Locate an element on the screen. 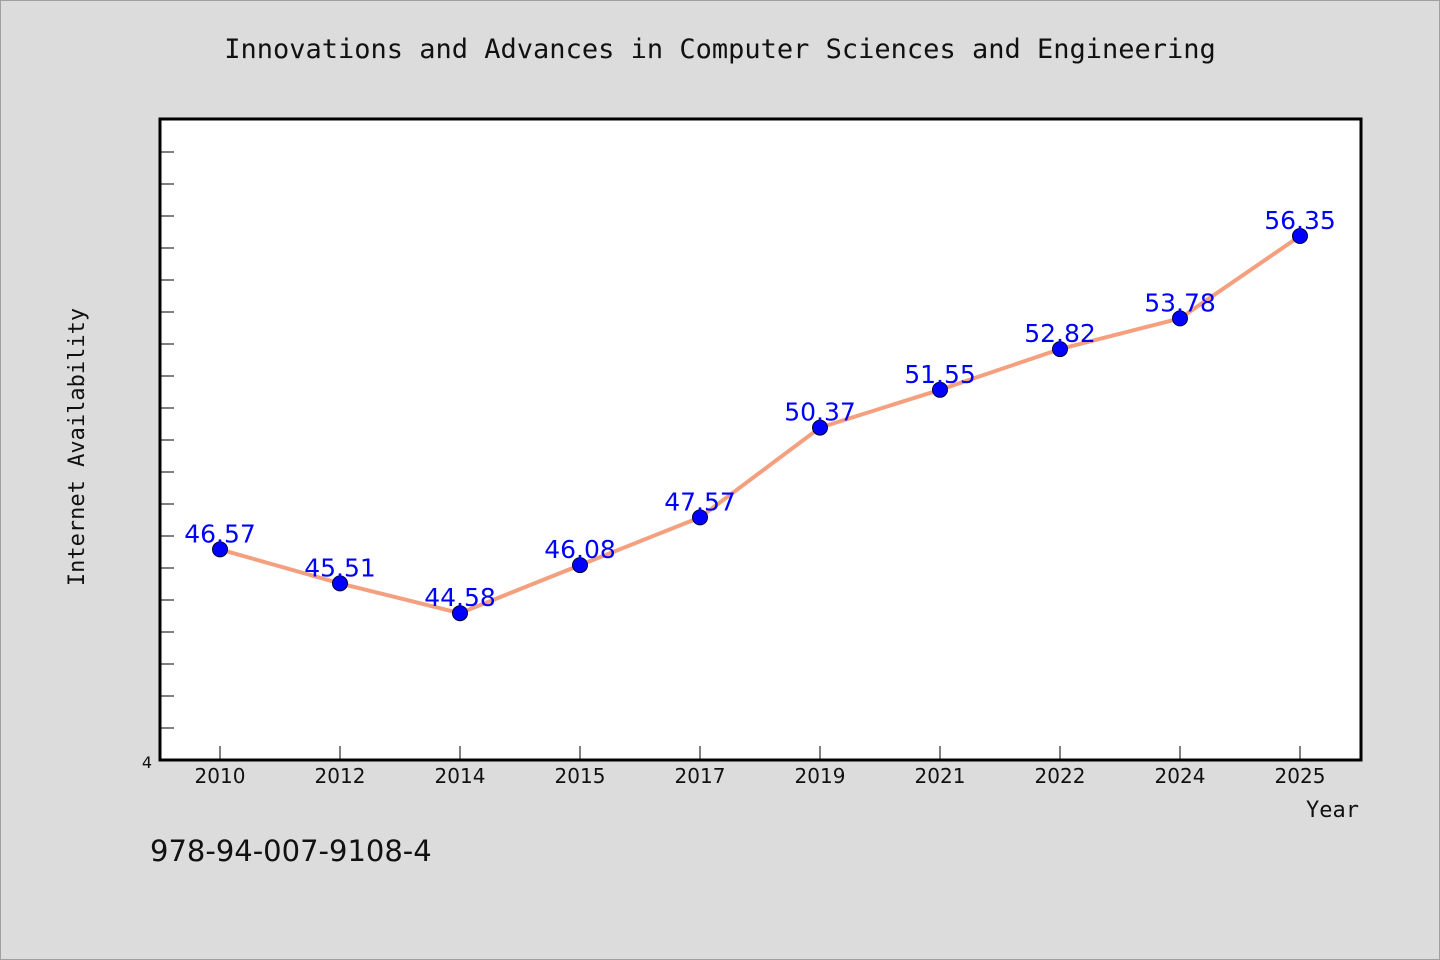 This screenshot has height=960, width=1440. x-tick-label: 2017 is located at coordinates (700, 776).